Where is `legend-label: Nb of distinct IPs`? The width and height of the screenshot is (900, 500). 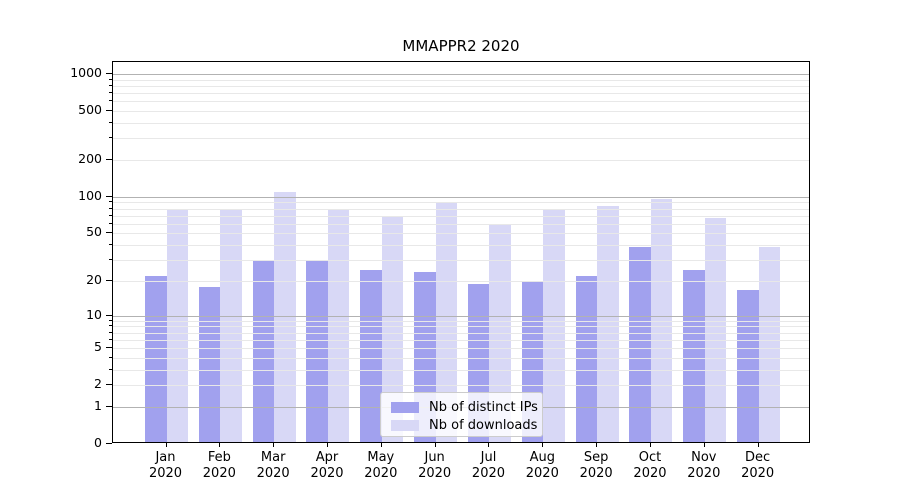
legend-label: Nb of distinct IPs is located at coordinates (483, 407).